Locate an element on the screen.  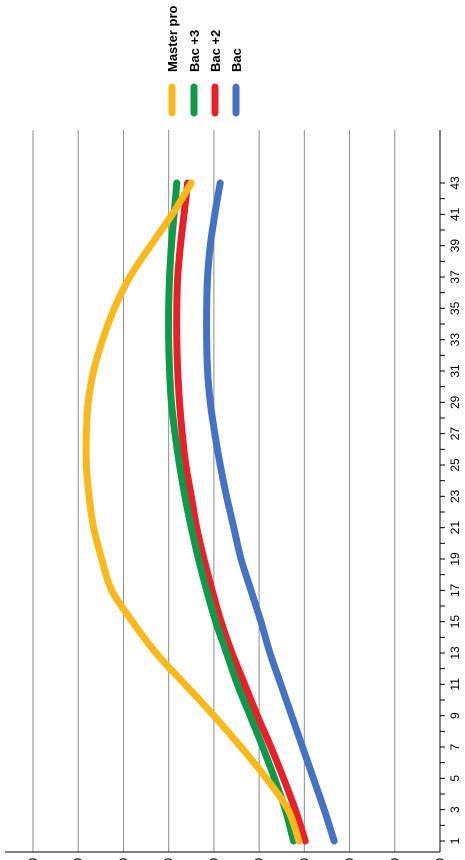
category-tick-label: 35 is located at coordinates (455, 308).